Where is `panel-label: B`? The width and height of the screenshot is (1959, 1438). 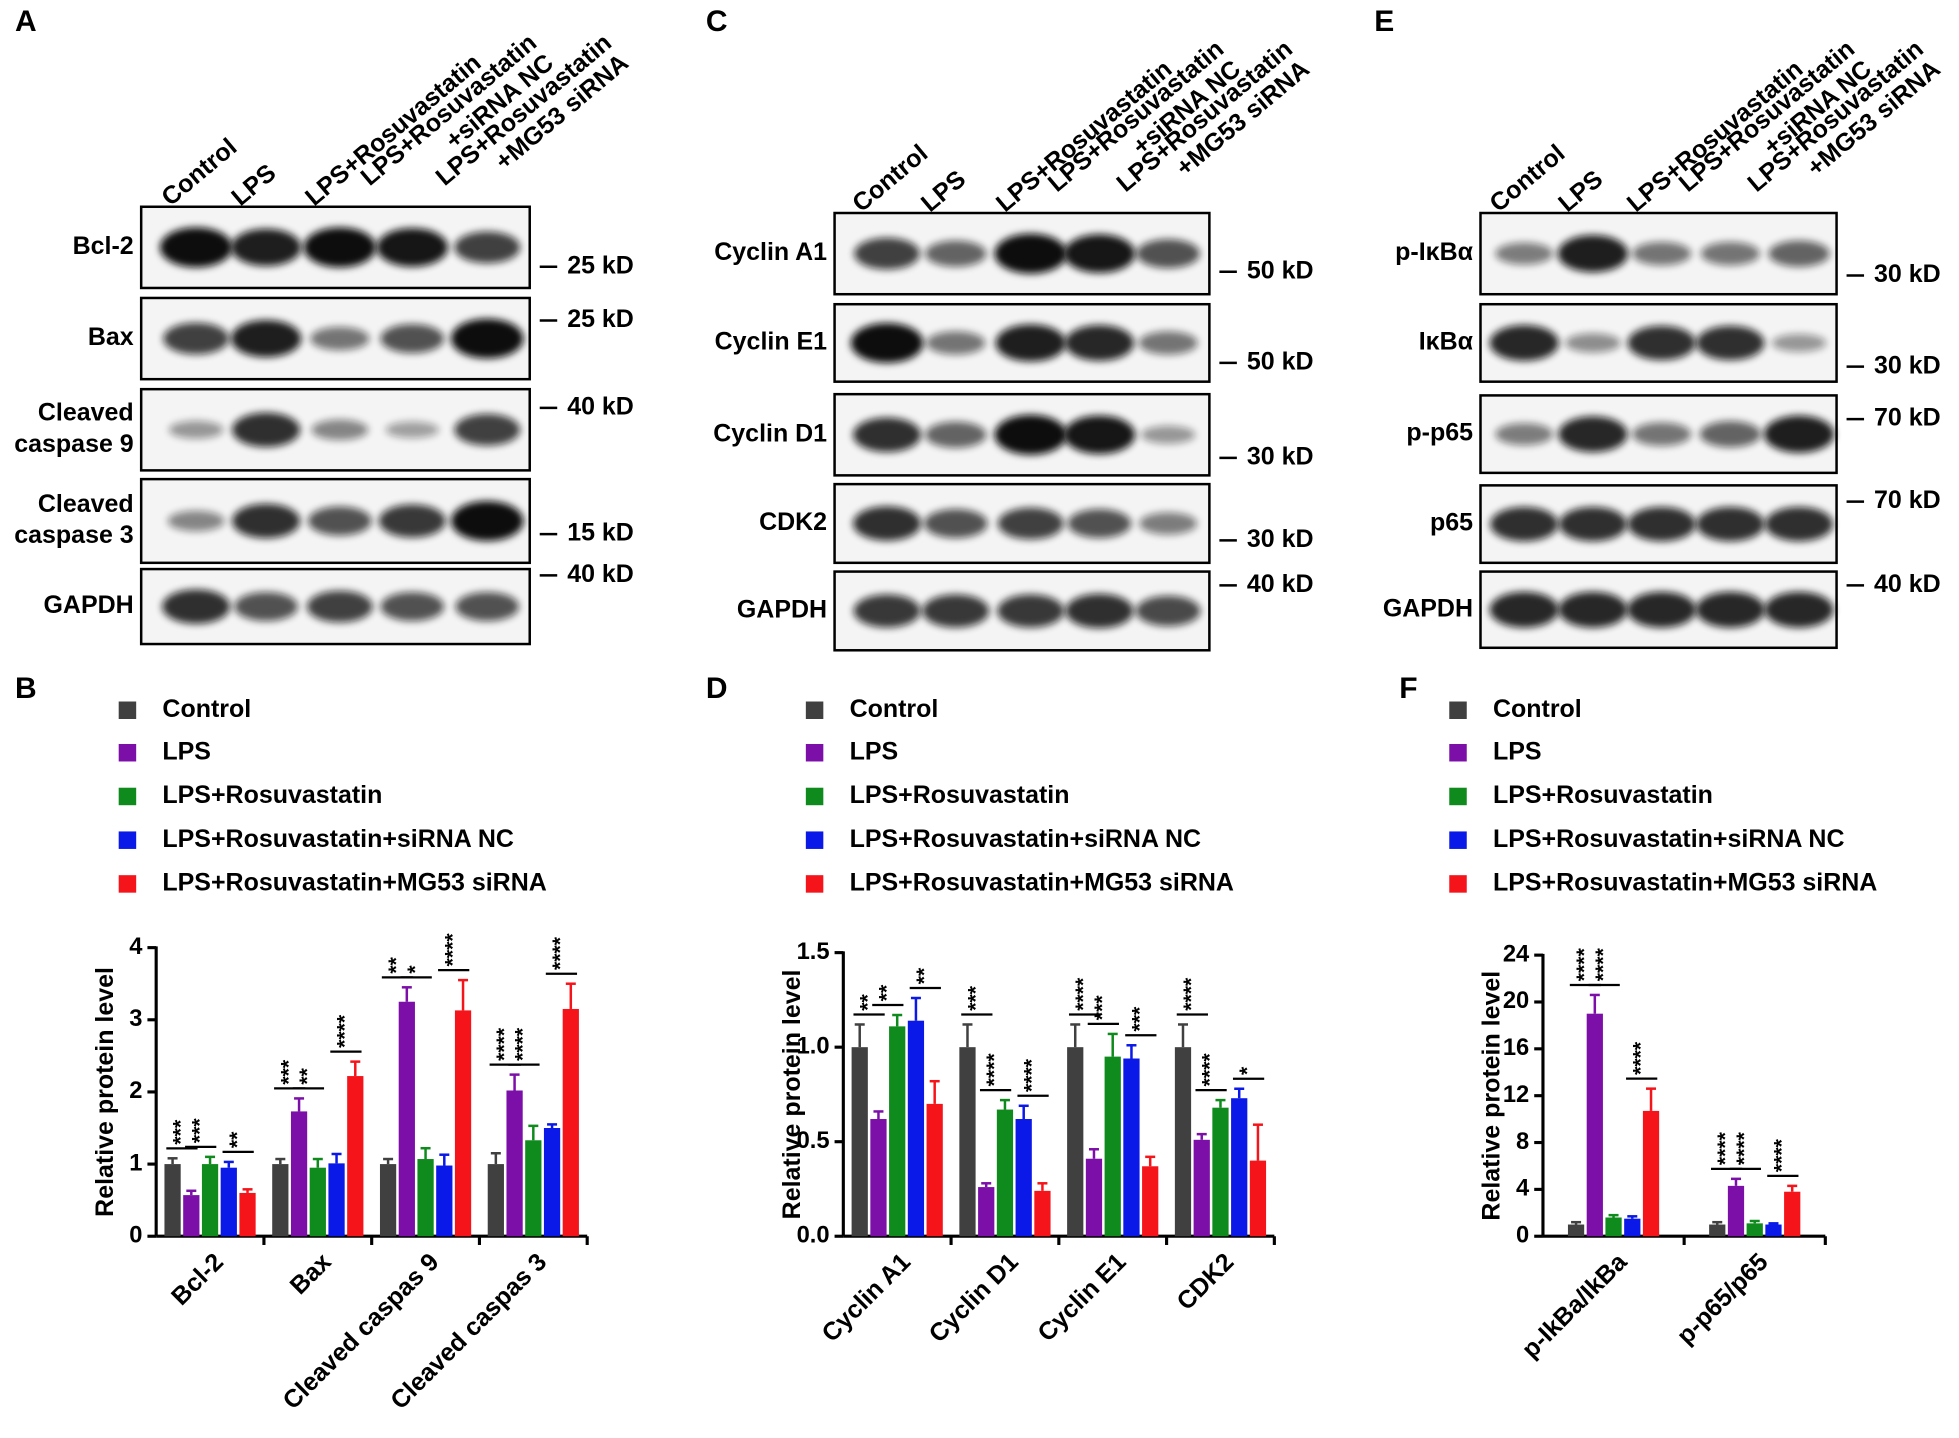 panel-label: B is located at coordinates (26, 688).